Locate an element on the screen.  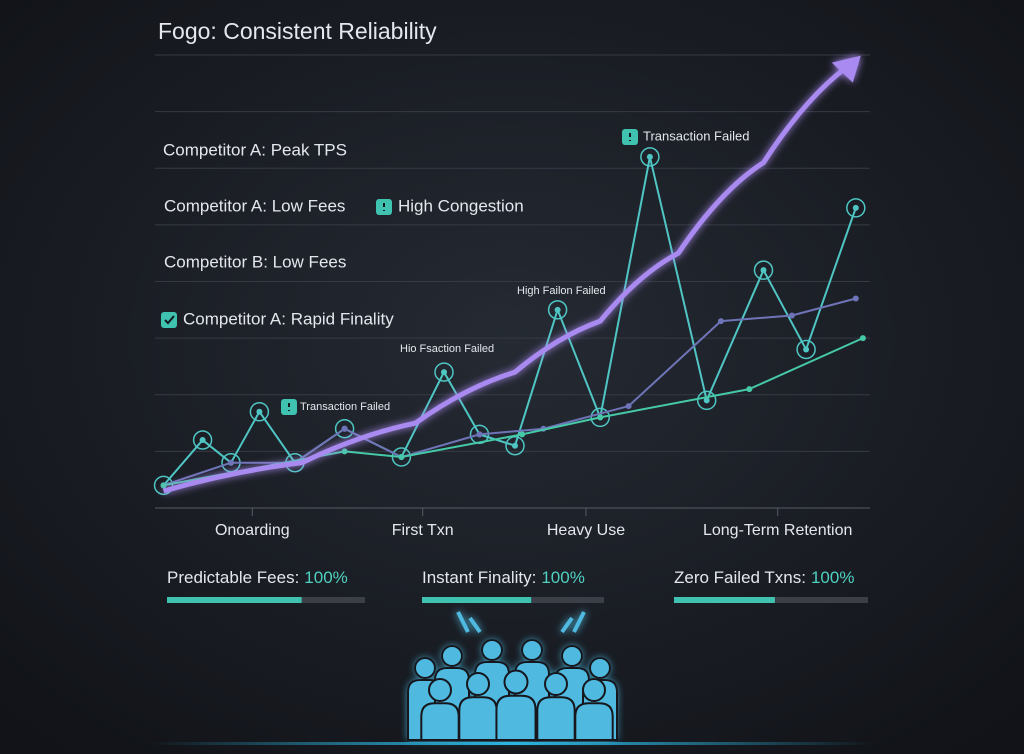
metric-name: Zero Failed Txns: is located at coordinates (740, 577).